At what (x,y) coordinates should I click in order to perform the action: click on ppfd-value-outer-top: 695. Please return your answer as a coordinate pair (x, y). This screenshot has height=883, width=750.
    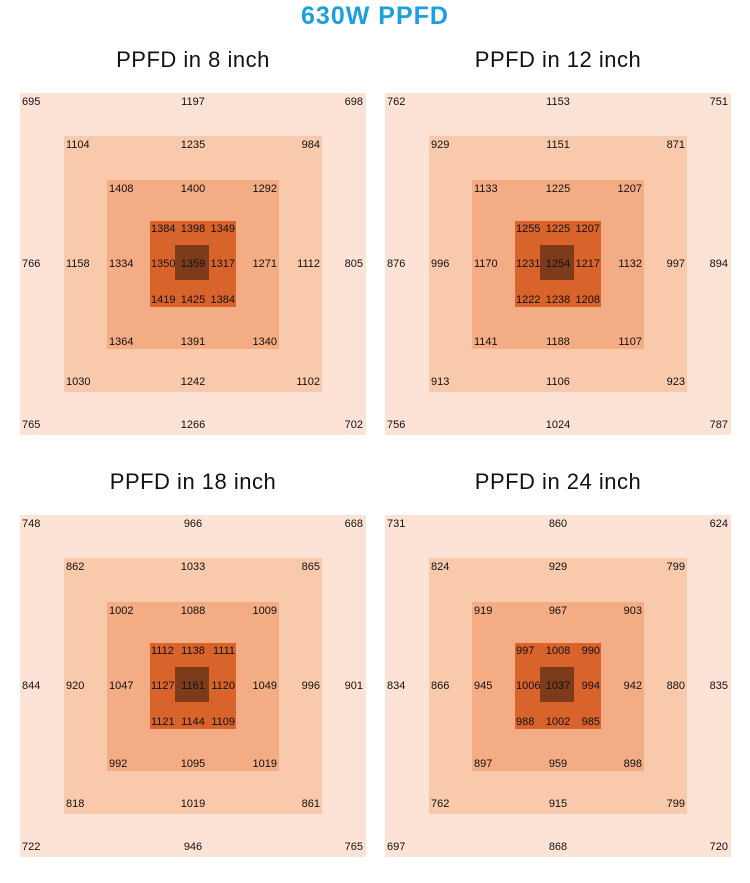
    Looking at the image, I should click on (31, 102).